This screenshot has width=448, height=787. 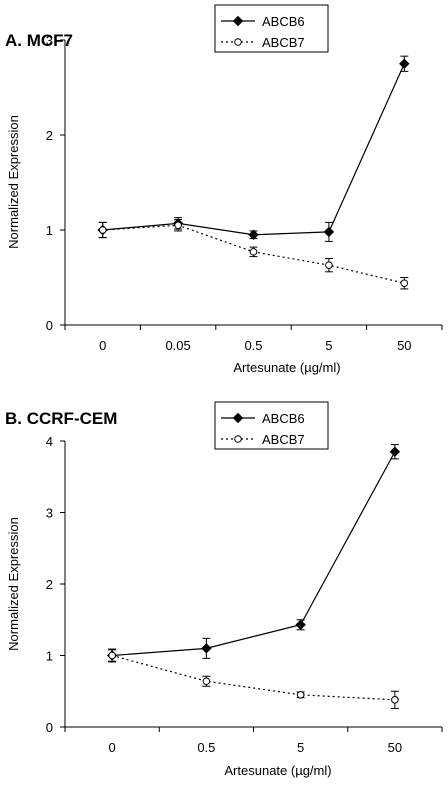 I want to click on panel-title: A. MCF7, so click(x=39, y=40).